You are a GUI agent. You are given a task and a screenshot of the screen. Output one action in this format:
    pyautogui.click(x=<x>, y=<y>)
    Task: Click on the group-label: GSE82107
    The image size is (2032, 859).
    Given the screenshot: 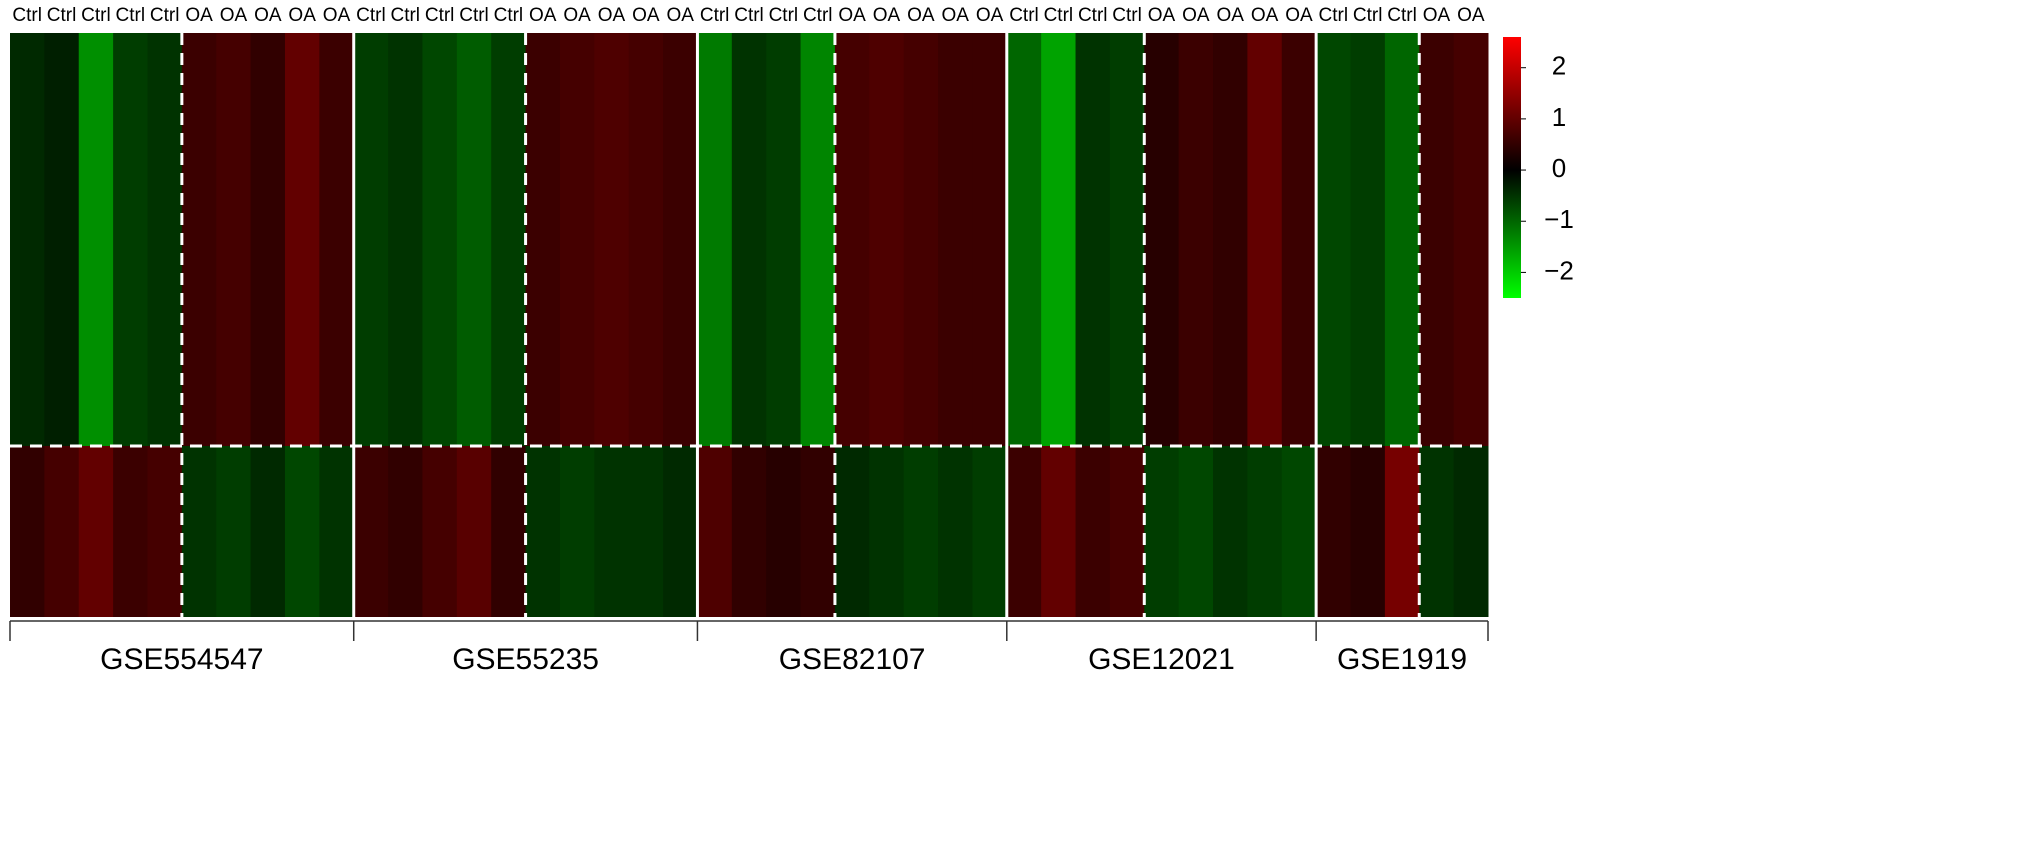 What is the action you would take?
    pyautogui.click(x=852, y=659)
    